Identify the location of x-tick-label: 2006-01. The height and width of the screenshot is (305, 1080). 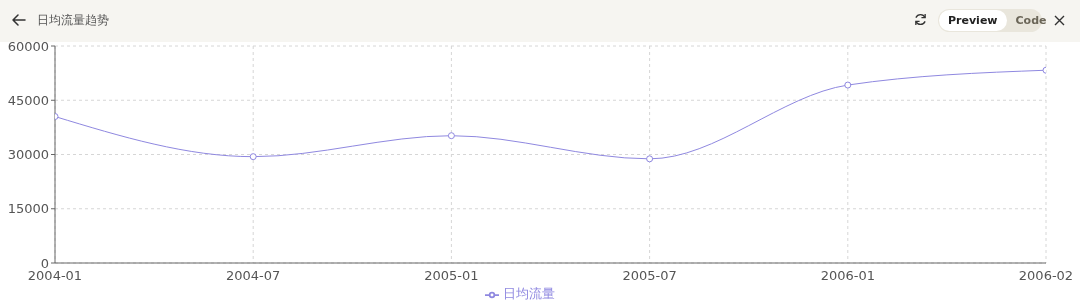
(847, 276).